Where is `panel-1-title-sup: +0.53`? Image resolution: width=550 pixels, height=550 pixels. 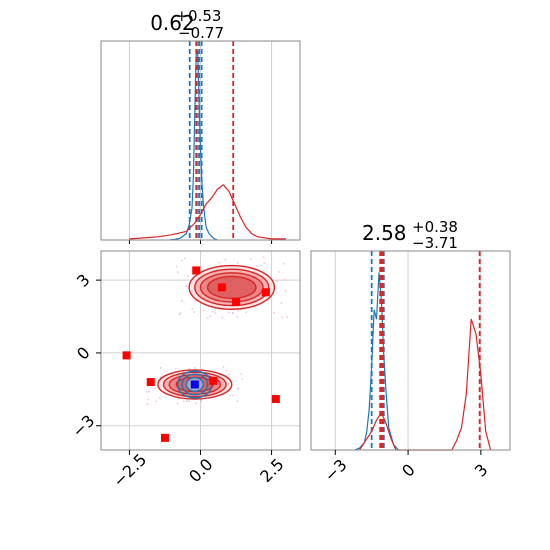 panel-1-title-sup: +0.53 is located at coordinates (198, 16).